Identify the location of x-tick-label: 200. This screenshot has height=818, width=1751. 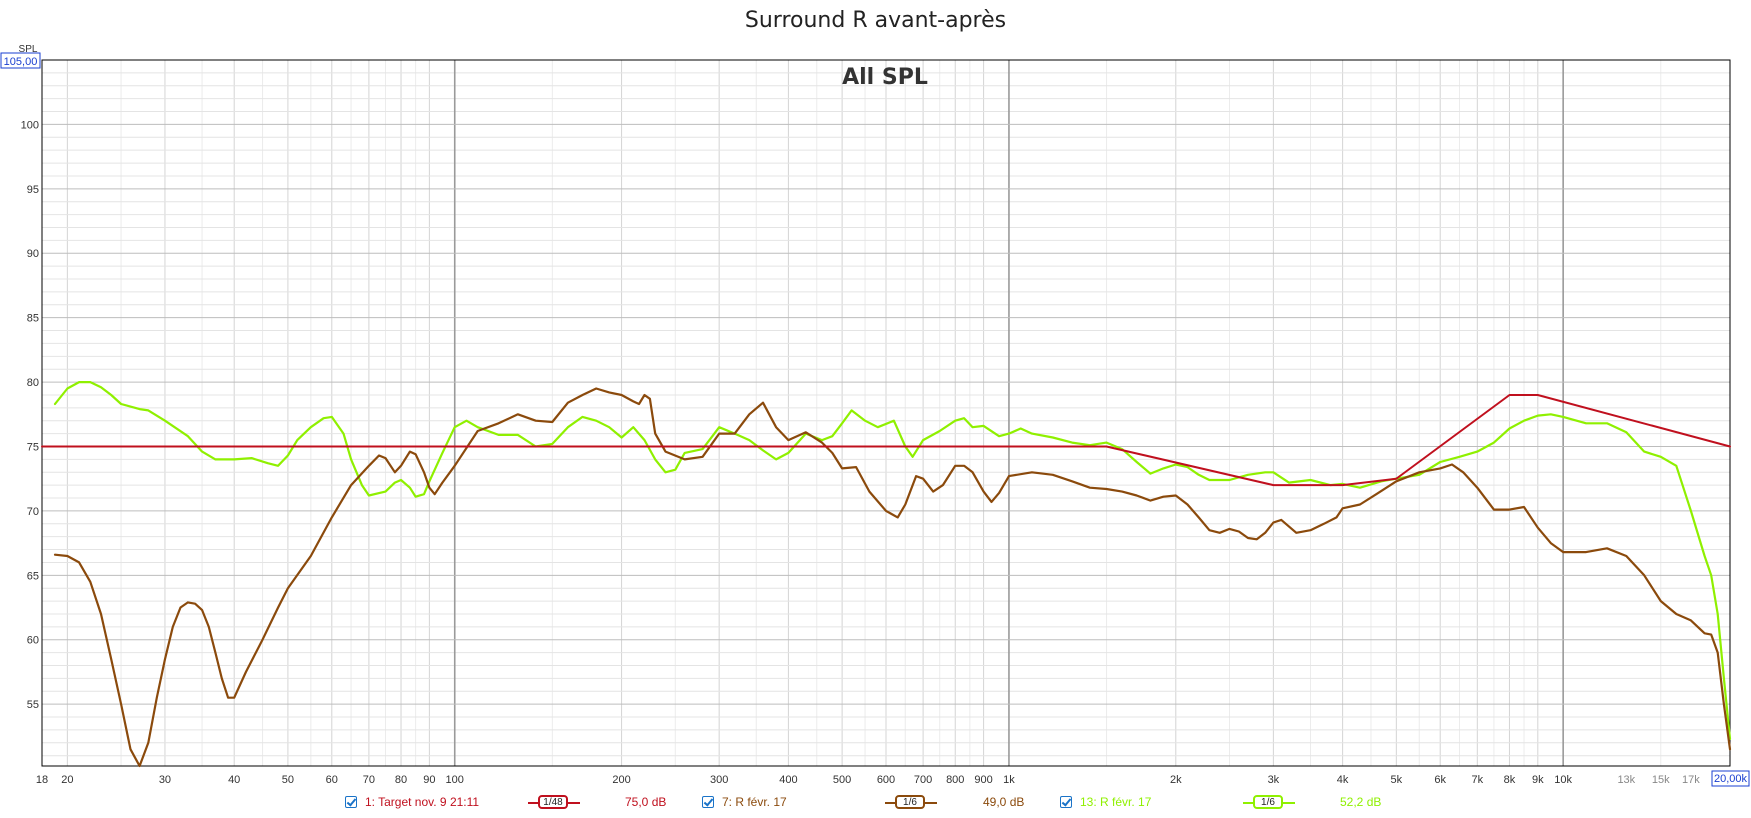
(621, 780).